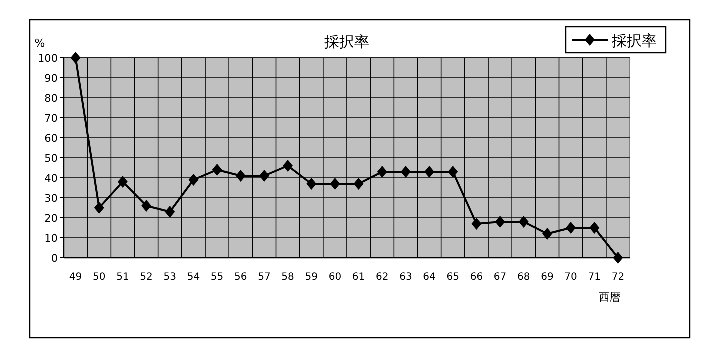  I want to click on y-tick-label: 90, so click(51, 79).